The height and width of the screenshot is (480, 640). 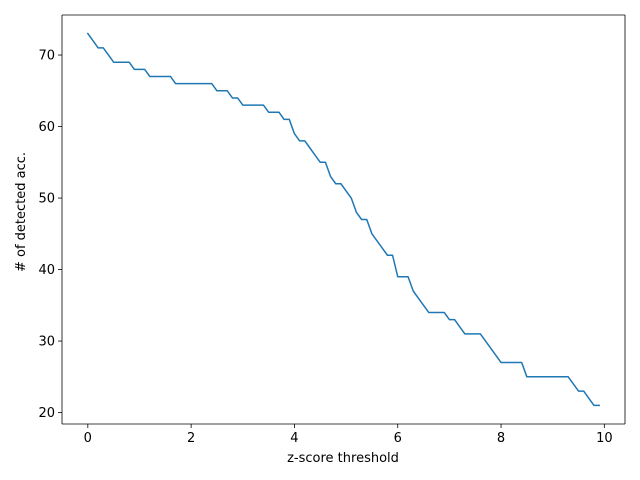 What do you see at coordinates (501, 438) in the screenshot?
I see `x-tick-label: 8` at bounding box center [501, 438].